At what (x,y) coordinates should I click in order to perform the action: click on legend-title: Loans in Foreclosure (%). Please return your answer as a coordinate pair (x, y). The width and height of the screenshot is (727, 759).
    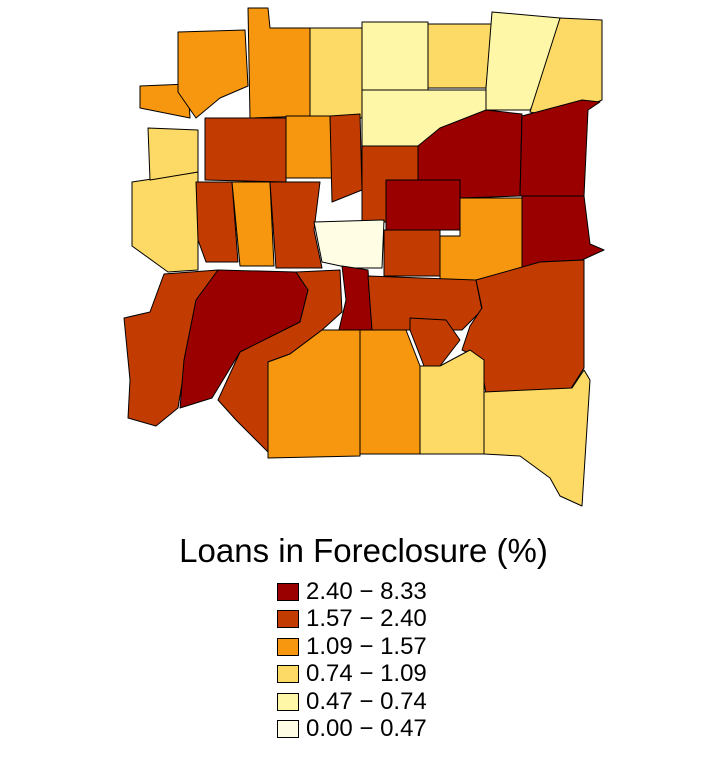
    Looking at the image, I should click on (363, 550).